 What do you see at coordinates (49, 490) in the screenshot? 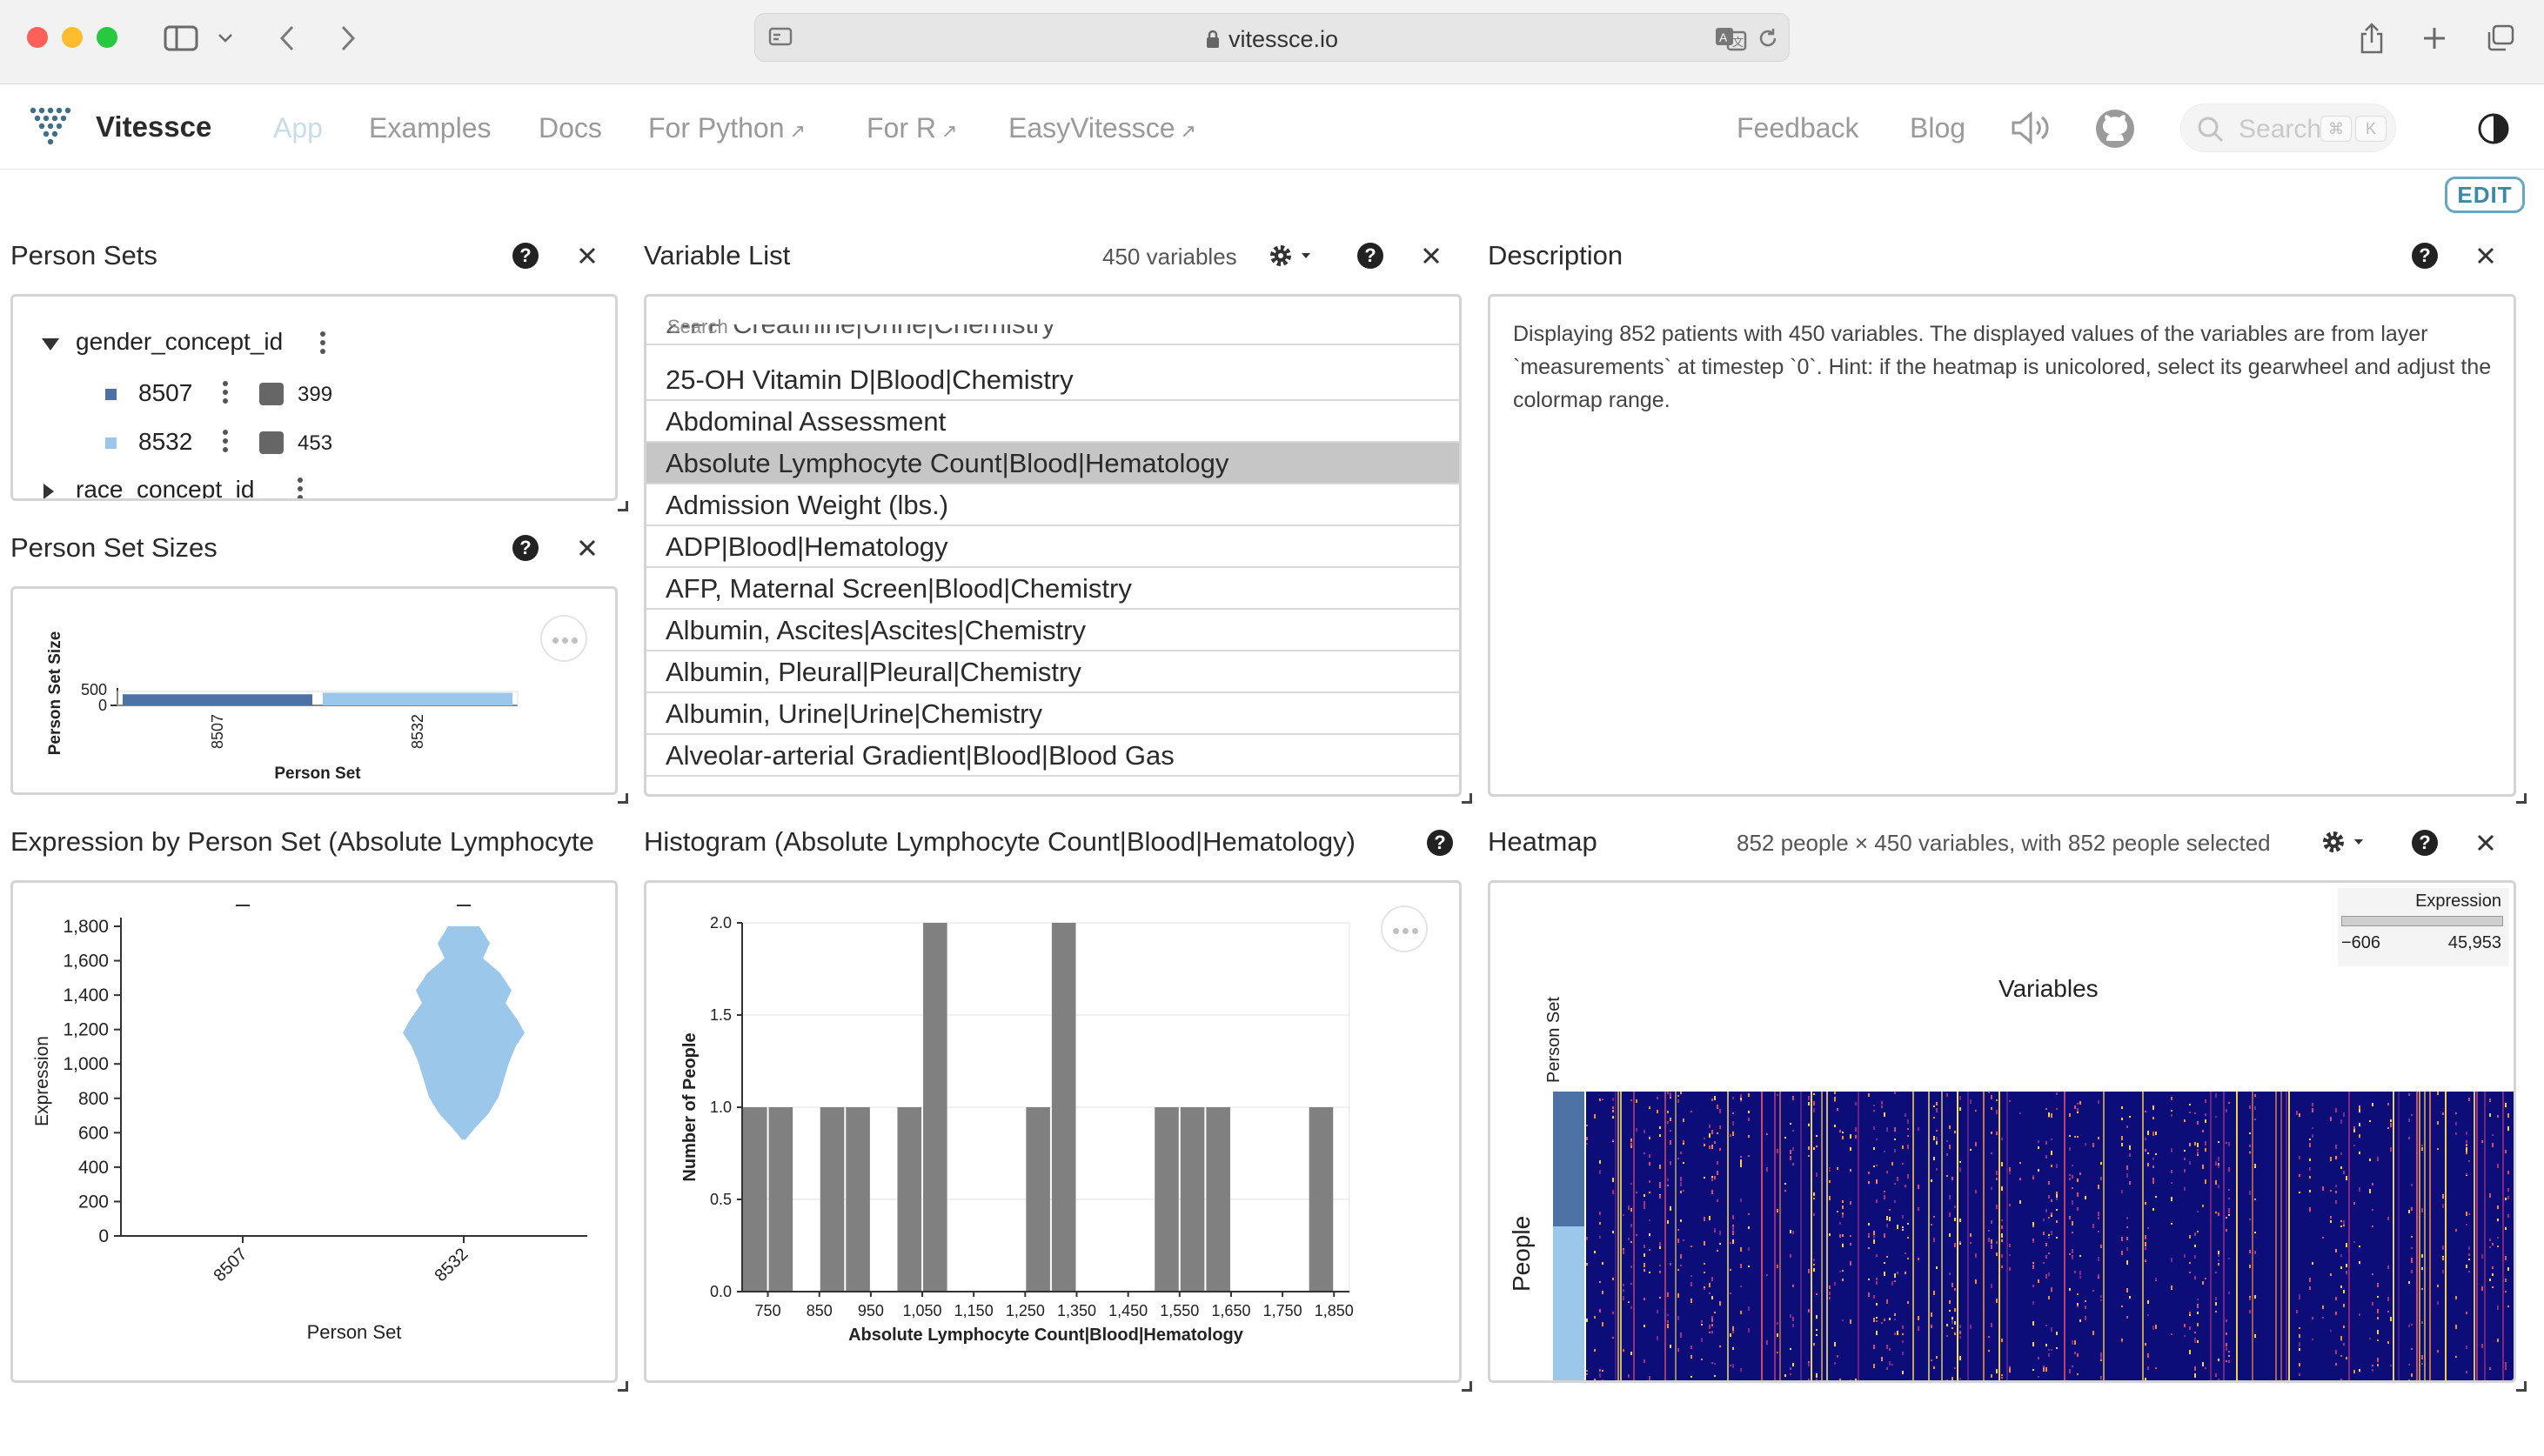
I see `caret-right-icon` at bounding box center [49, 490].